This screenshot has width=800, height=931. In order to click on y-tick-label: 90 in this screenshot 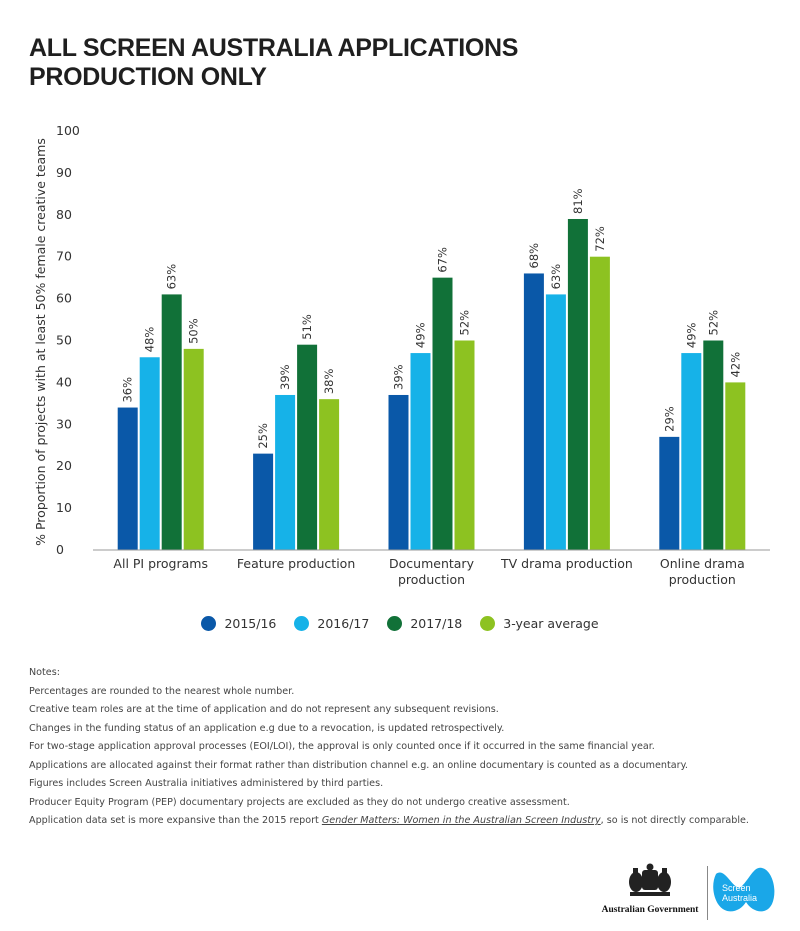, I will do `click(64, 172)`.